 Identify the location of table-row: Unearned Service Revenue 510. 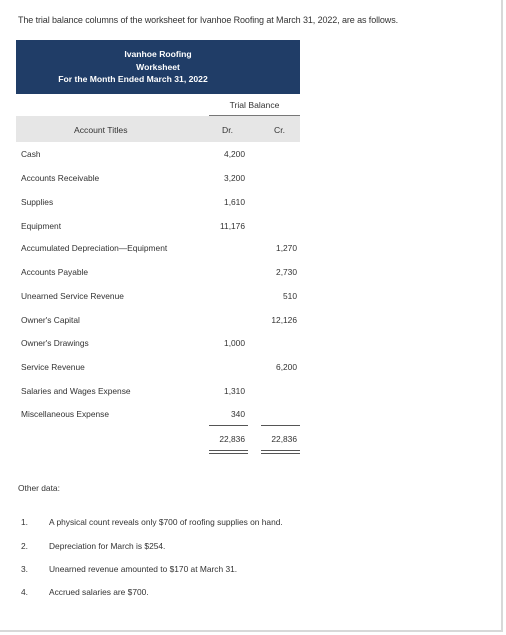
(155, 298).